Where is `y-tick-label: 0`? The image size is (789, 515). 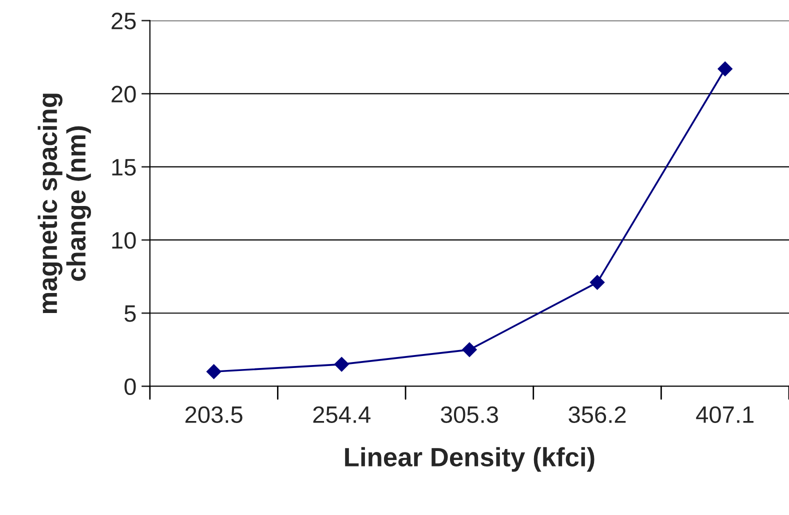
y-tick-label: 0 is located at coordinates (130, 387).